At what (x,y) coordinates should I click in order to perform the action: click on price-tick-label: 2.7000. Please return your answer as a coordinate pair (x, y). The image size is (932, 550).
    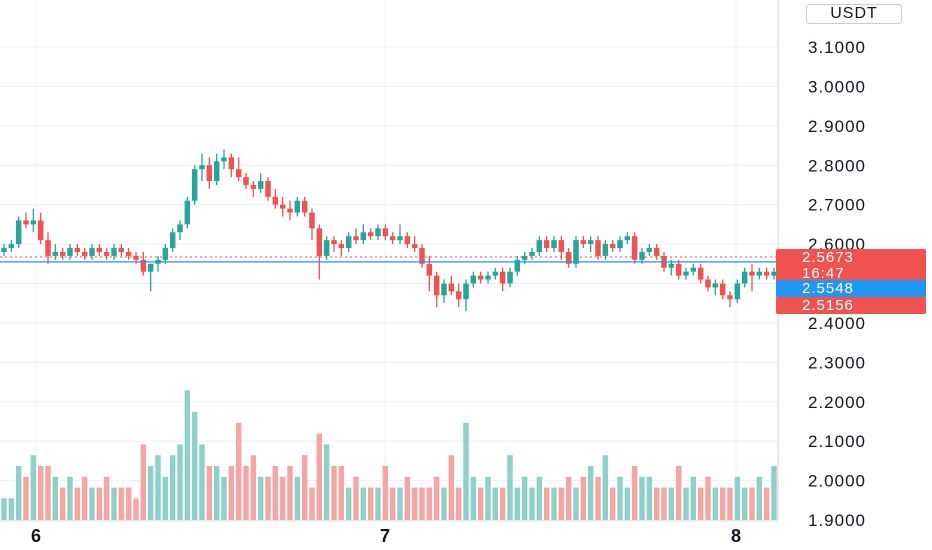
    Looking at the image, I should click on (837, 205).